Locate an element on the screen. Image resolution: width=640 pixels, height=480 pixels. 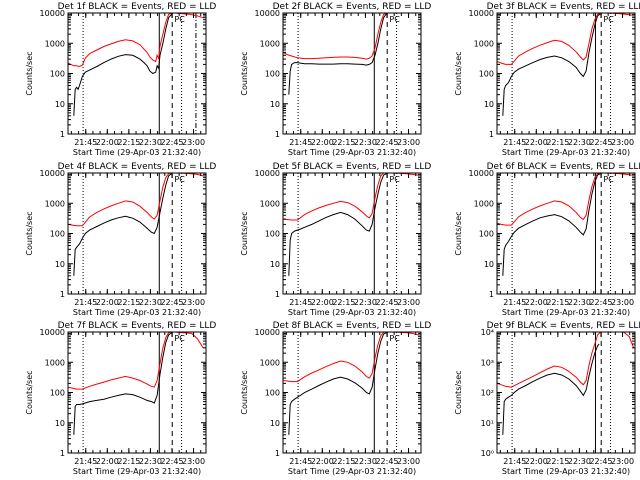
panel-title: Det 9f BLACK = Events, RED = LLD is located at coordinates (563, 326).